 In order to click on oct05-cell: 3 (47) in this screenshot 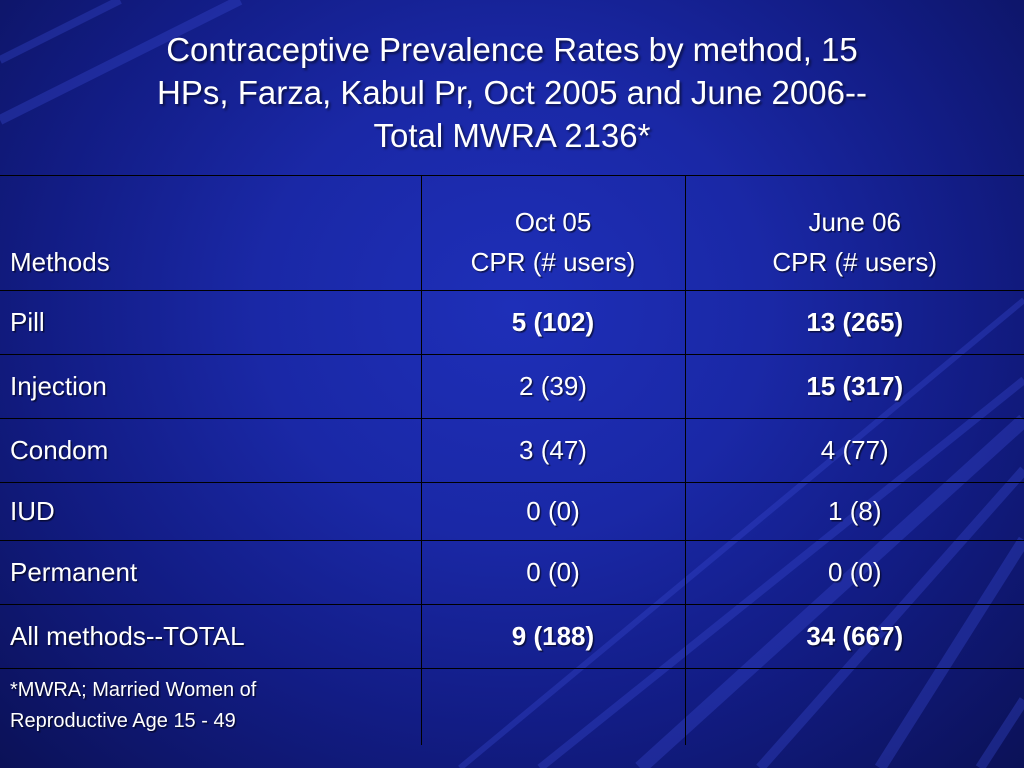, I will do `click(553, 450)`.